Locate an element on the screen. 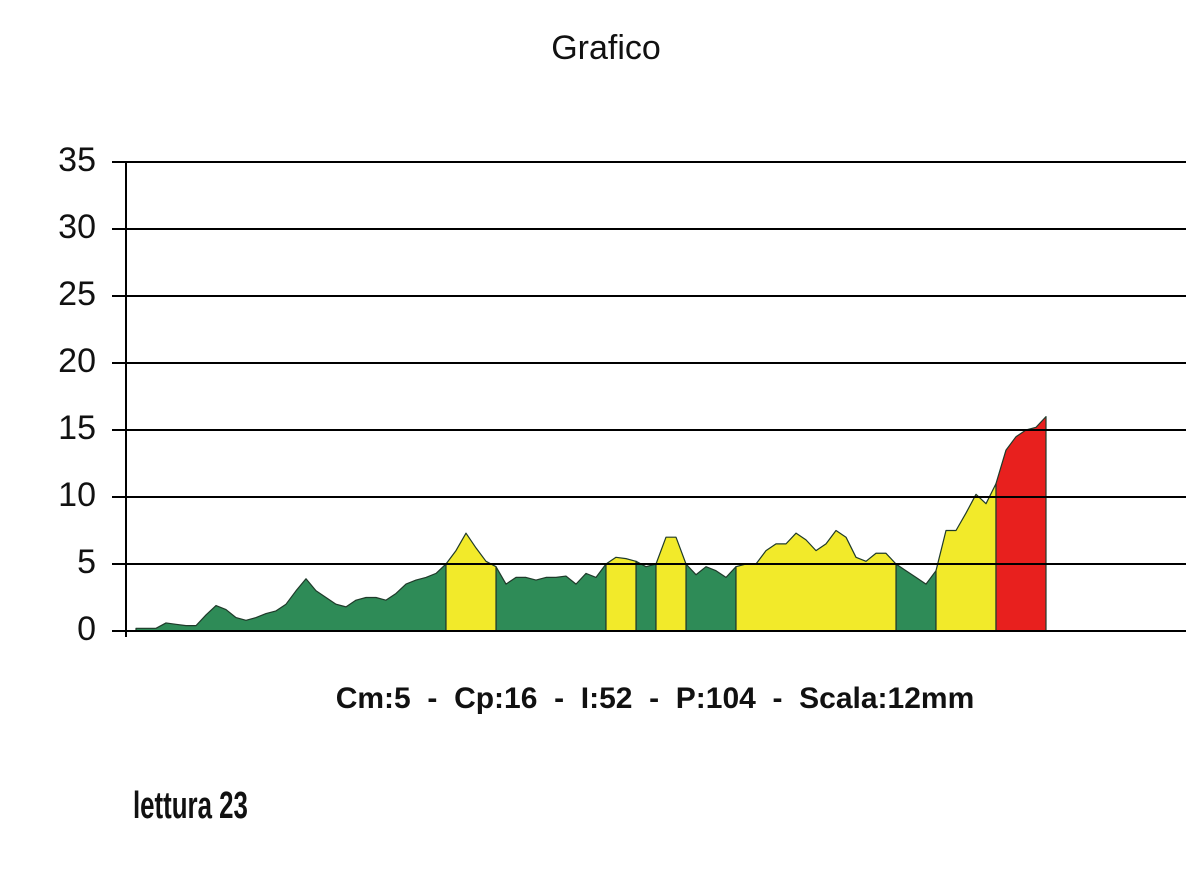  chart-title: Grafico is located at coordinates (606, 48).